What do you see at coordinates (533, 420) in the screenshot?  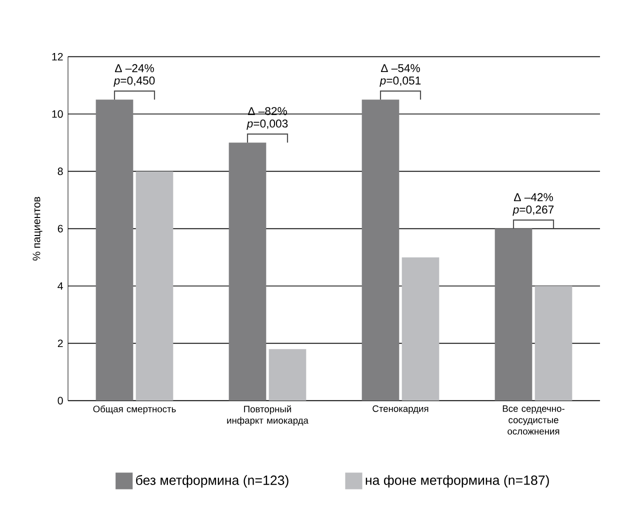 I see `x-tick-label: Все сердечно-сосудистые осложнения` at bounding box center [533, 420].